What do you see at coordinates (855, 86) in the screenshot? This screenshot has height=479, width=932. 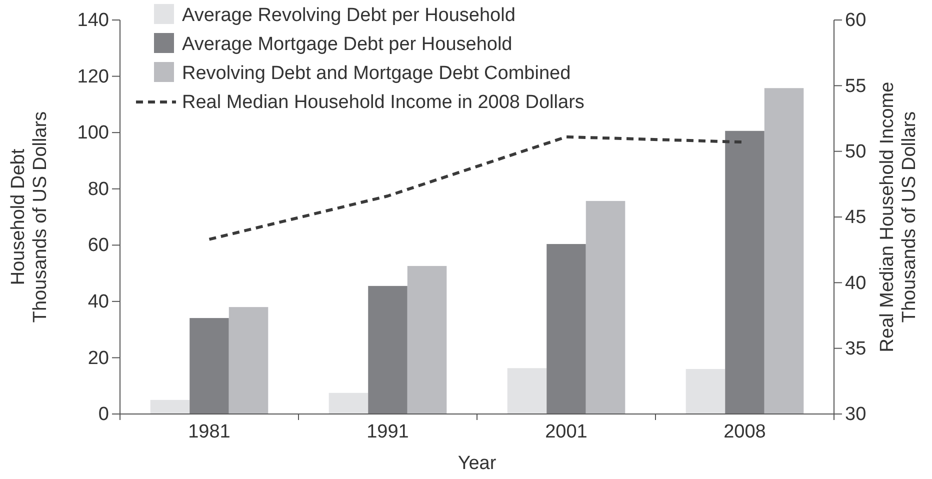 I see `y2-tick-label: 55` at bounding box center [855, 86].